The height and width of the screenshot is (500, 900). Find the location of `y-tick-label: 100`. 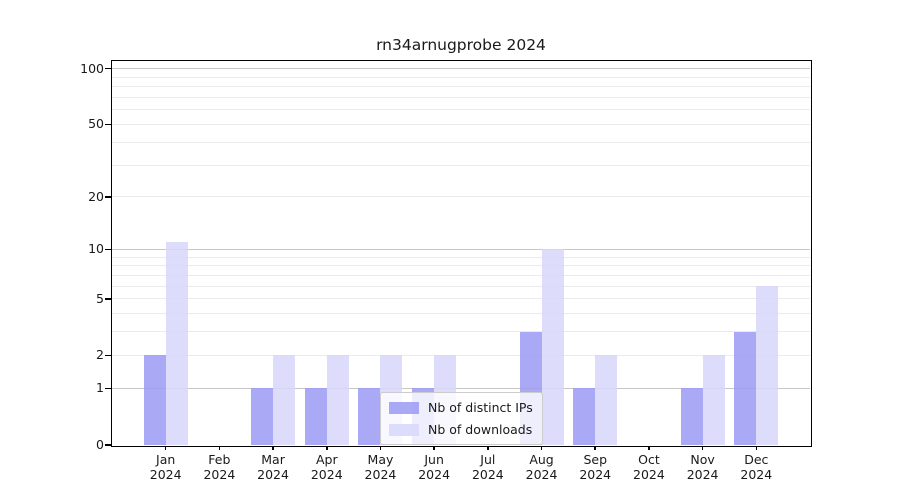

y-tick-label: 100 is located at coordinates (92, 68).